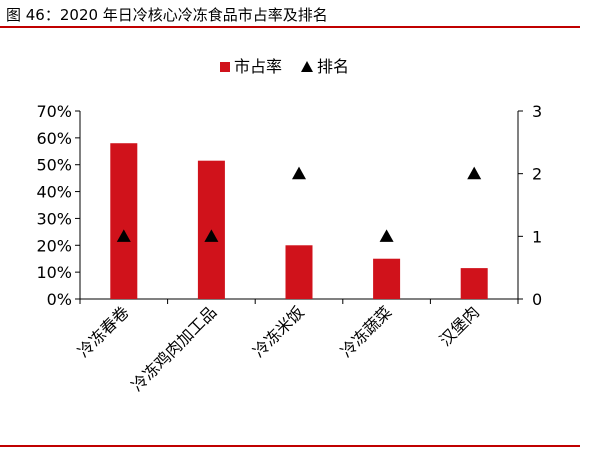 Image resolution: width=592 pixels, height=453 pixels. Describe the element at coordinates (529, 205) in the screenshot. I see `y-axis-right: 0 1 2 3` at that location.